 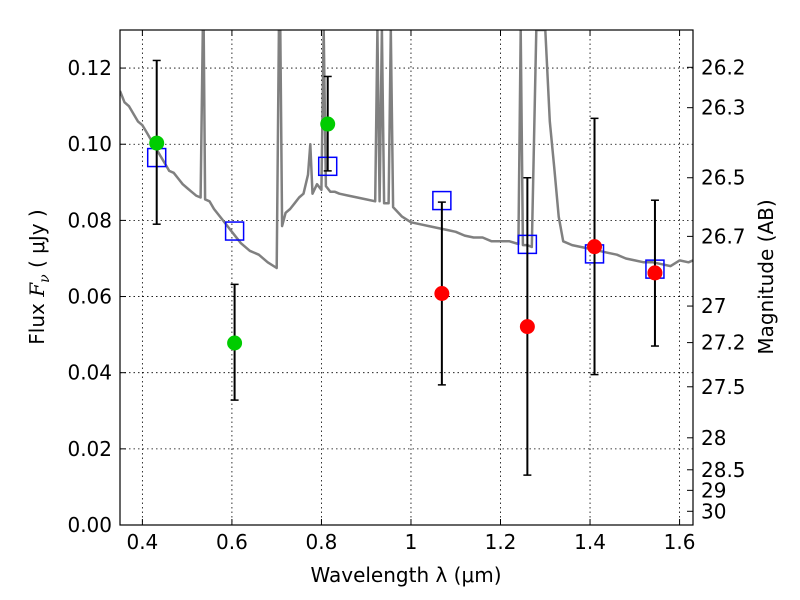 I want to click on y2-tick-label: 28.5, so click(x=723, y=470).